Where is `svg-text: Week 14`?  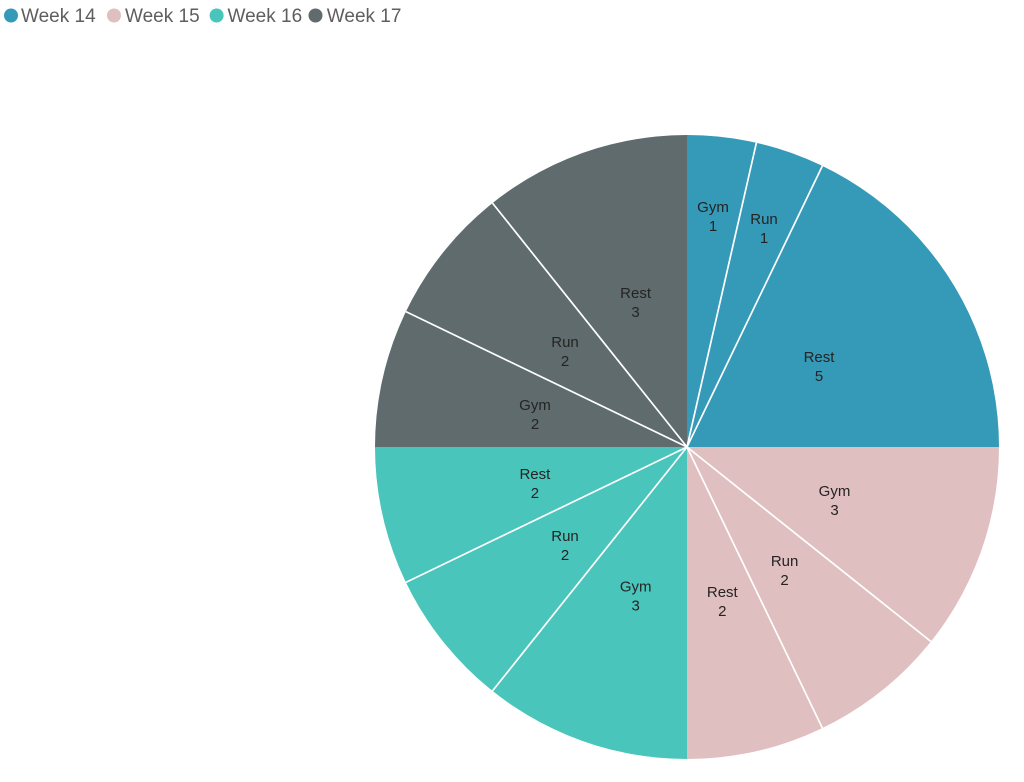
svg-text: Week 14 is located at coordinates (58, 16).